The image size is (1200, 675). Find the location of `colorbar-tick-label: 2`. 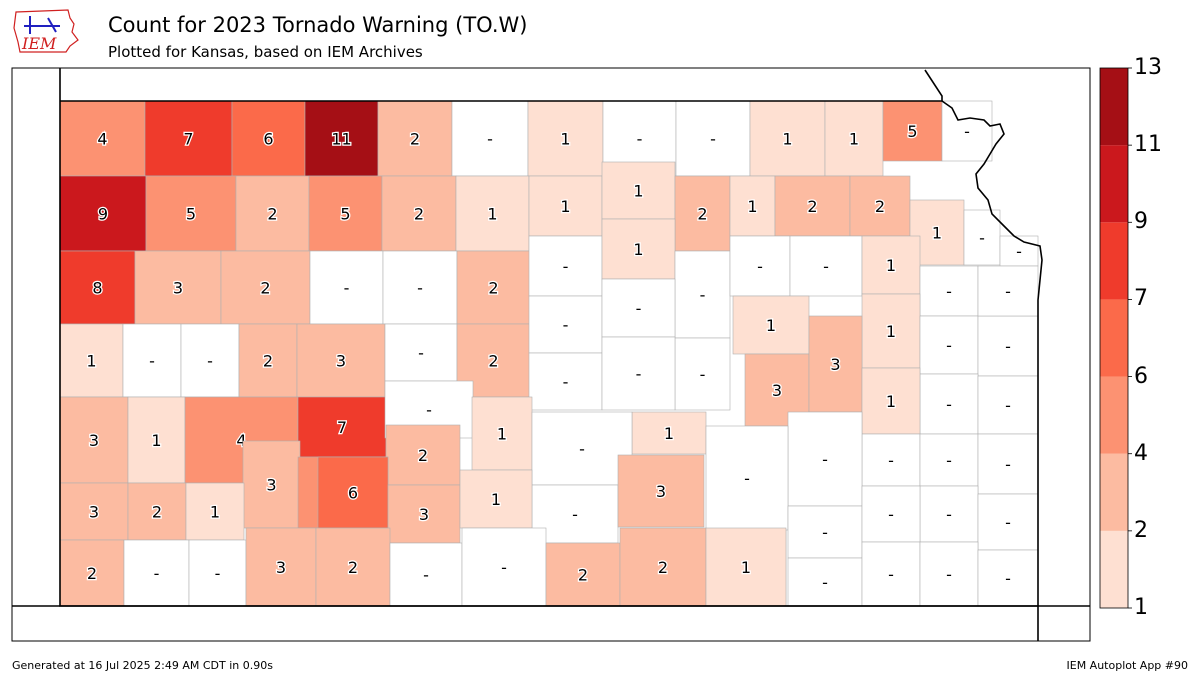

colorbar-tick-label: 2 is located at coordinates (1141, 530).